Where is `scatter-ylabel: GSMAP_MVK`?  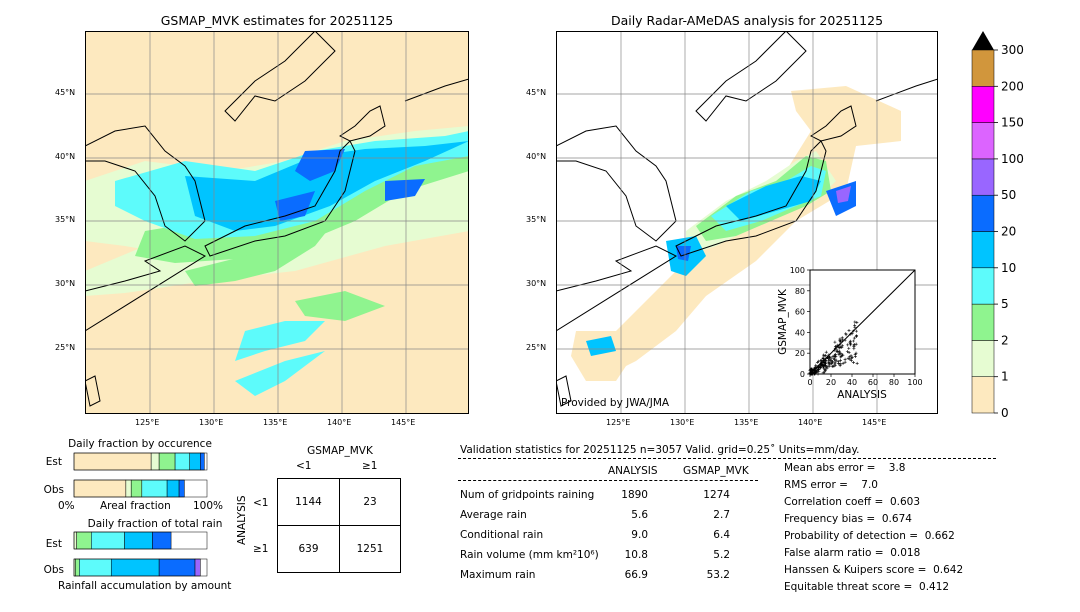
scatter-ylabel: GSMAP_MVK is located at coordinates (783, 321).